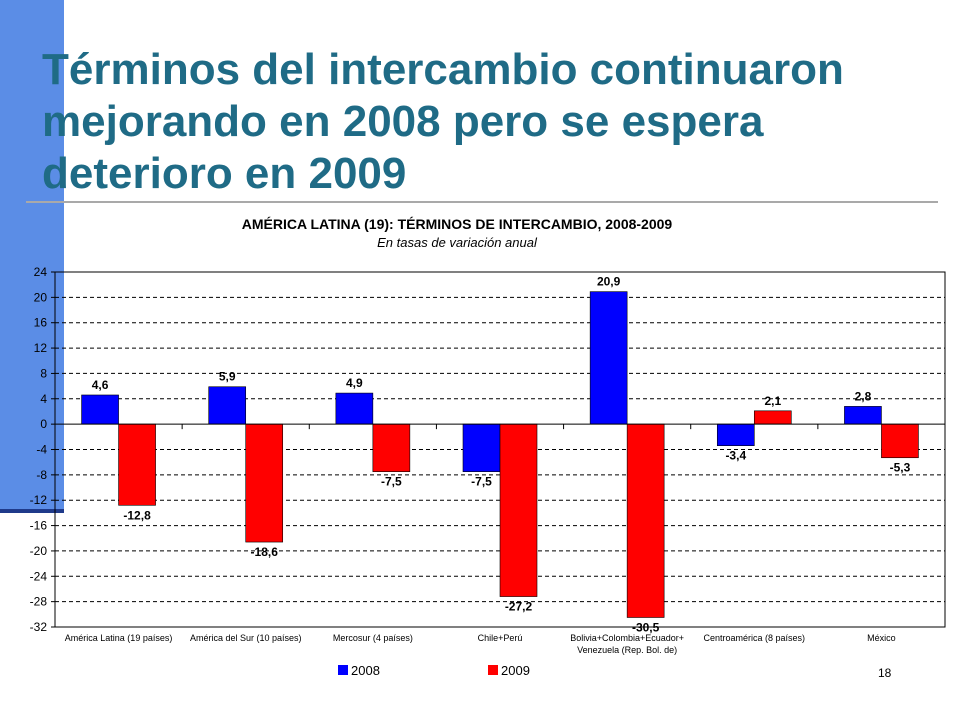  I want to click on category-label: Mercosur (4 países), so click(373, 638).